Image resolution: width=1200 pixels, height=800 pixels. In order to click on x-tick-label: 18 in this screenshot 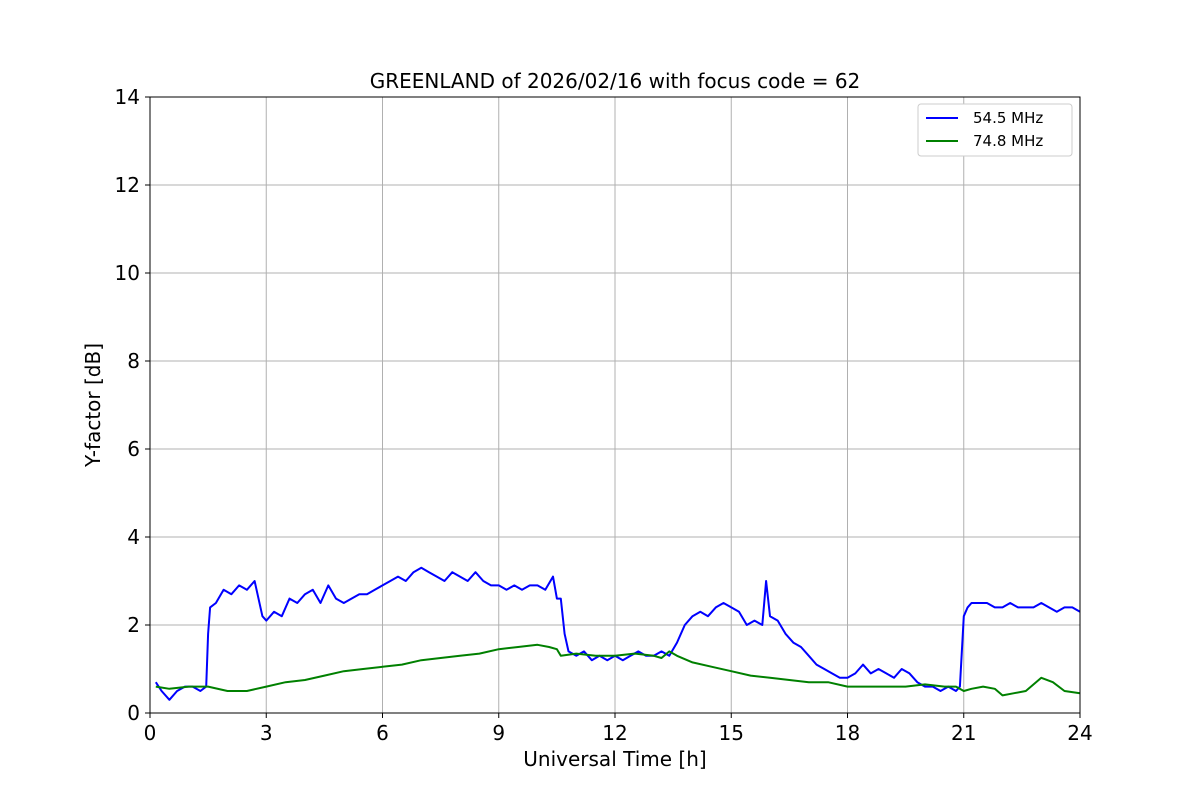, I will do `click(847, 733)`.